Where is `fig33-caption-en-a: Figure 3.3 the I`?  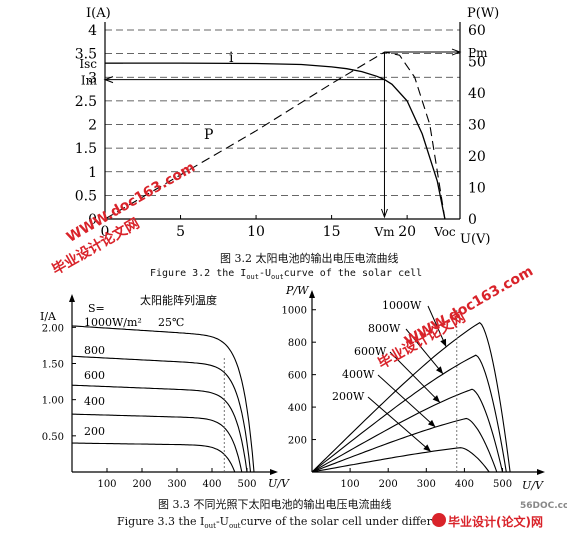
fig33-caption-en-a: Figure 3.3 the I is located at coordinates (161, 521).